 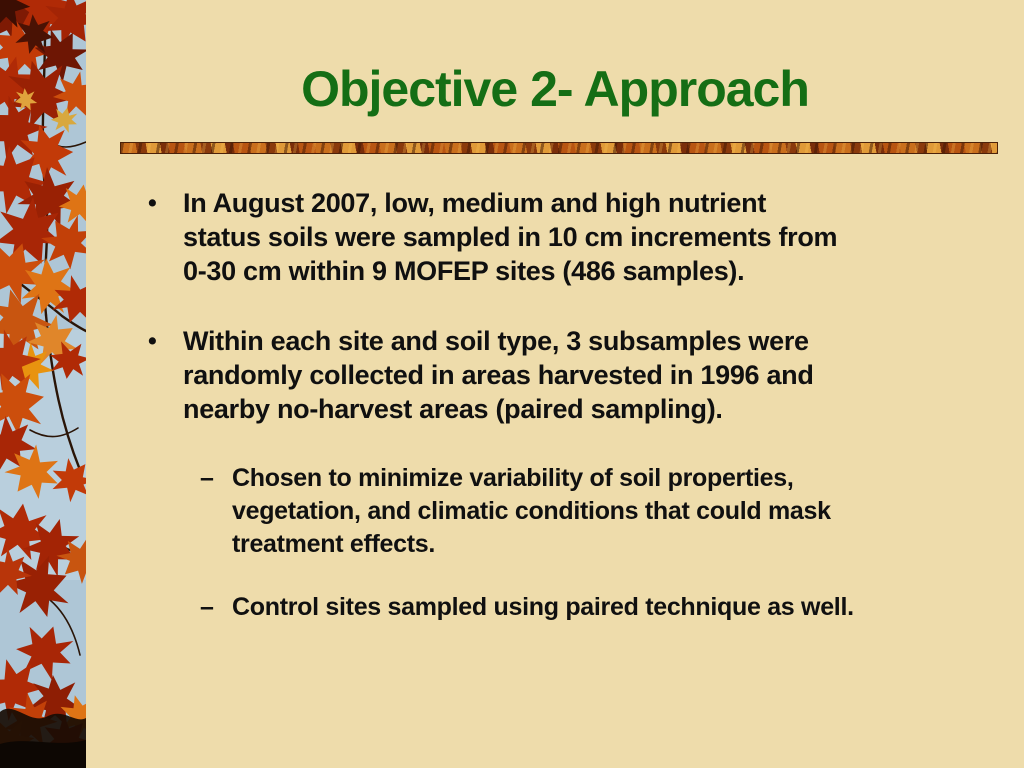 I want to click on slide-title: Objective 2- Approach, so click(x=555, y=89).